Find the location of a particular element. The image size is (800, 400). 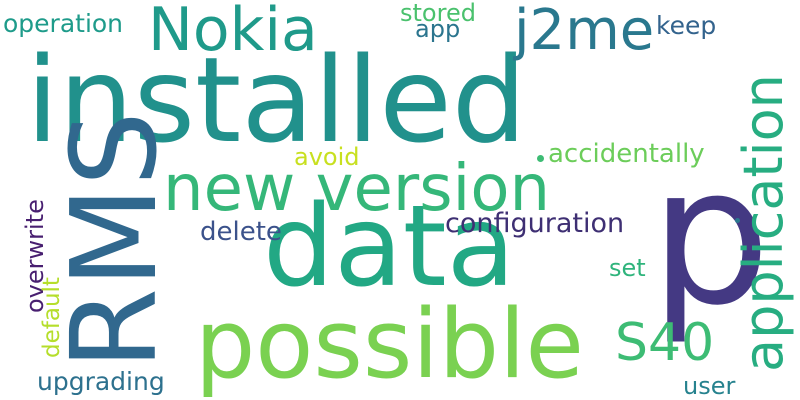

word-set: set is located at coordinates (627, 268).